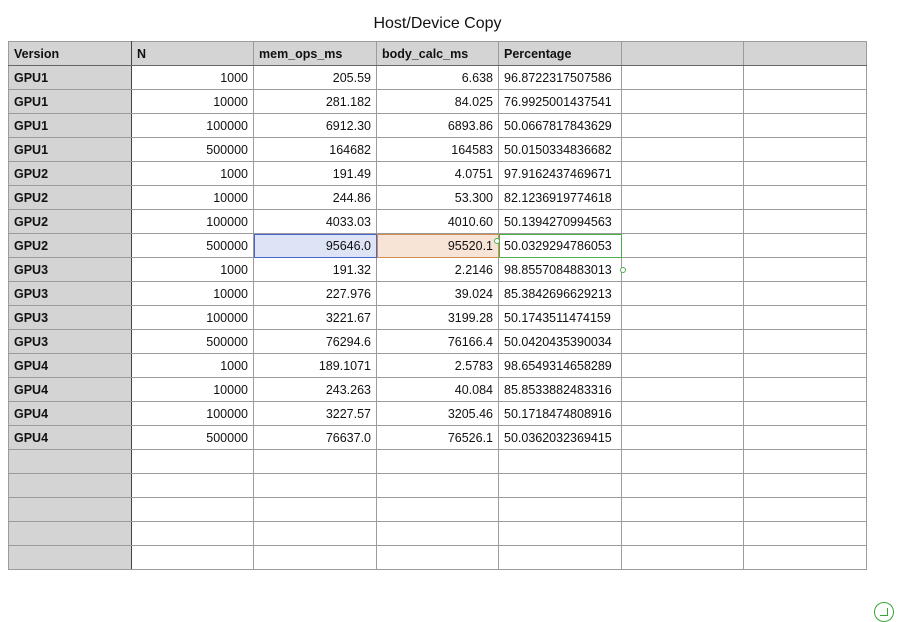 This screenshot has width=920, height=622. I want to click on table-cell: 40.084, so click(437, 389).